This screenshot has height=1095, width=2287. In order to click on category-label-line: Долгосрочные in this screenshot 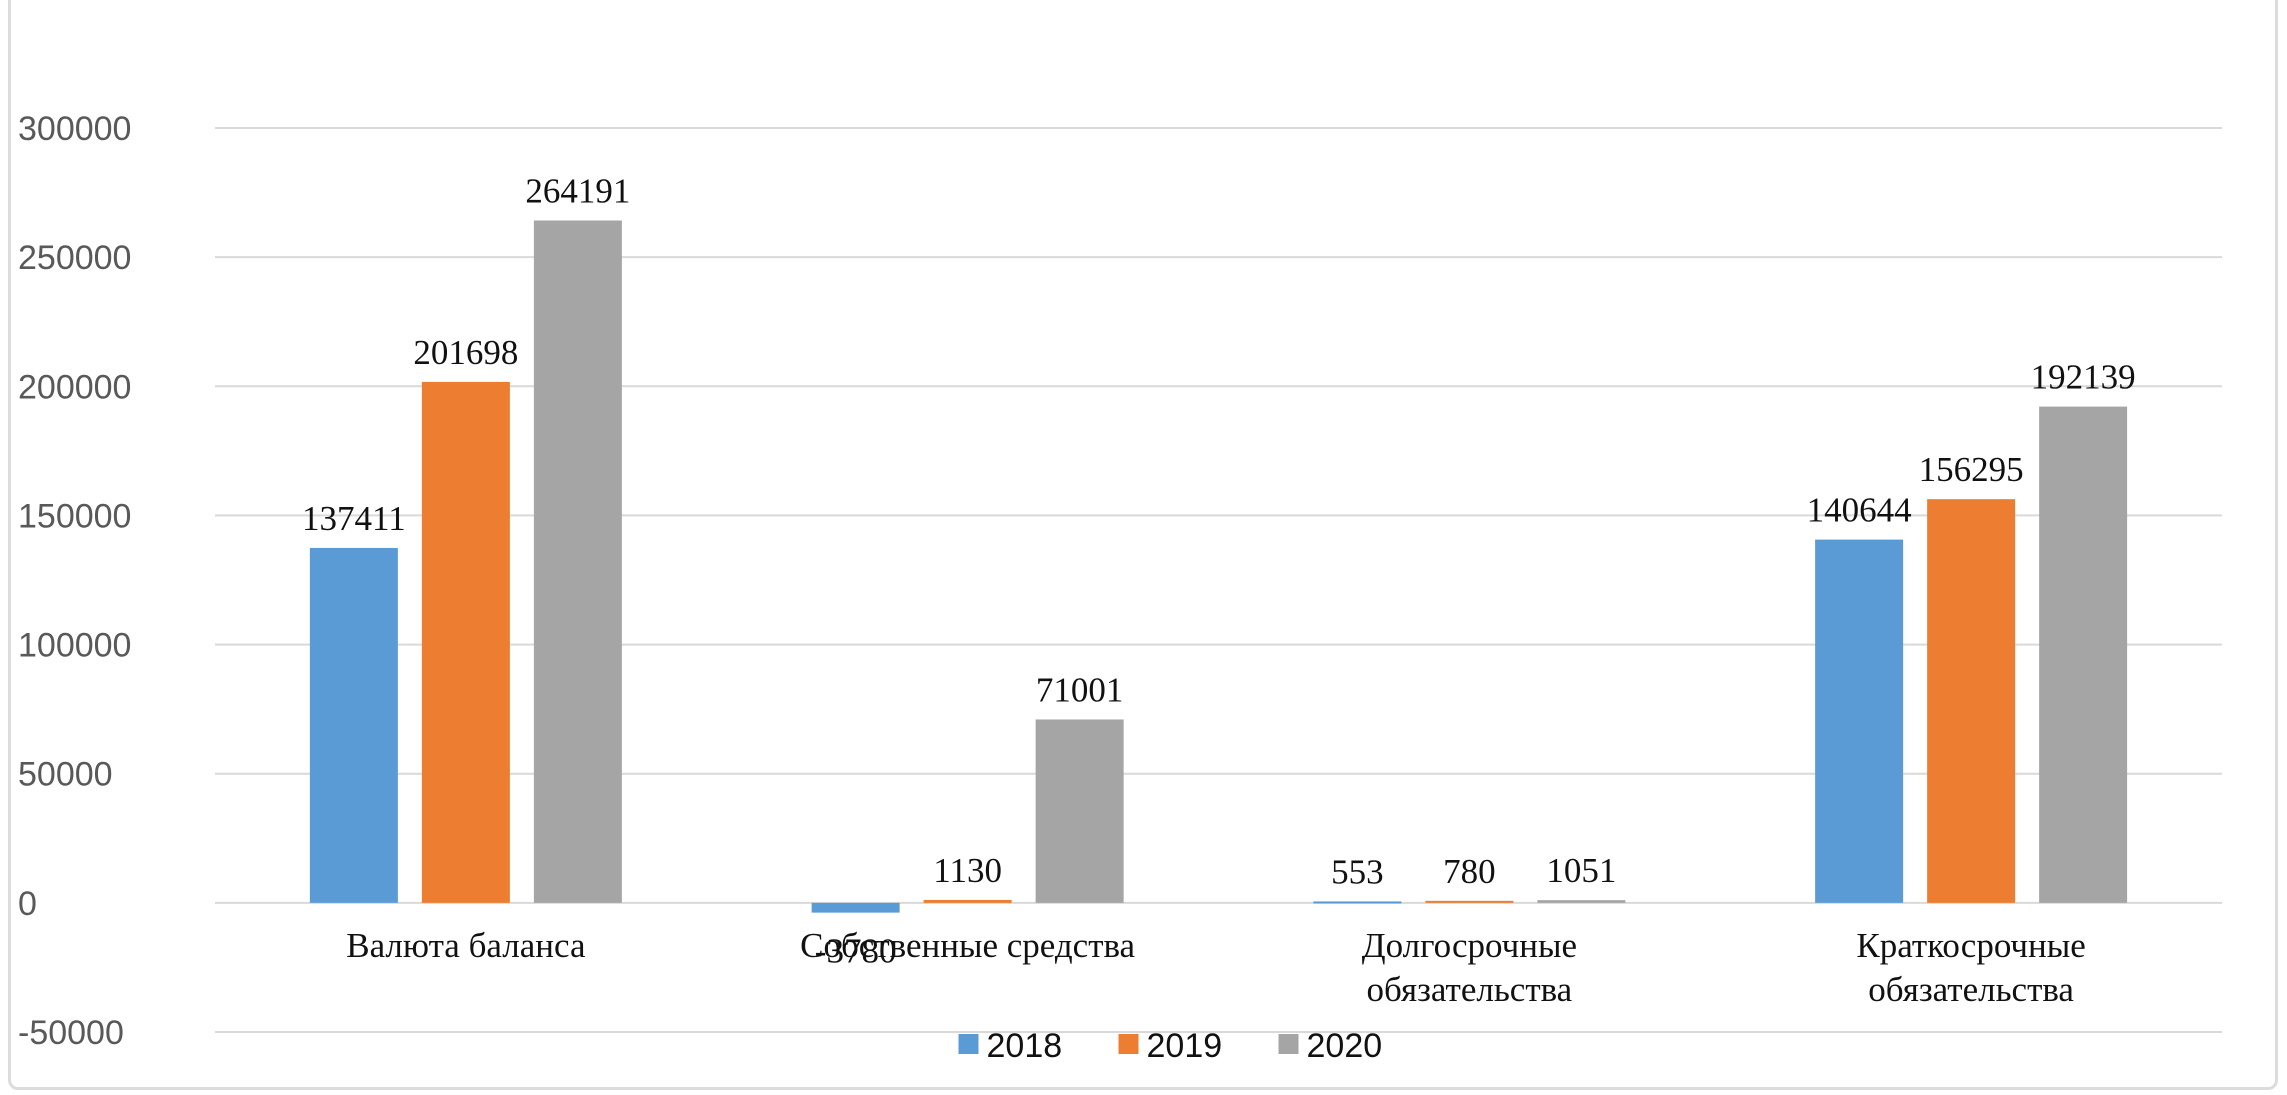, I will do `click(1469, 945)`.